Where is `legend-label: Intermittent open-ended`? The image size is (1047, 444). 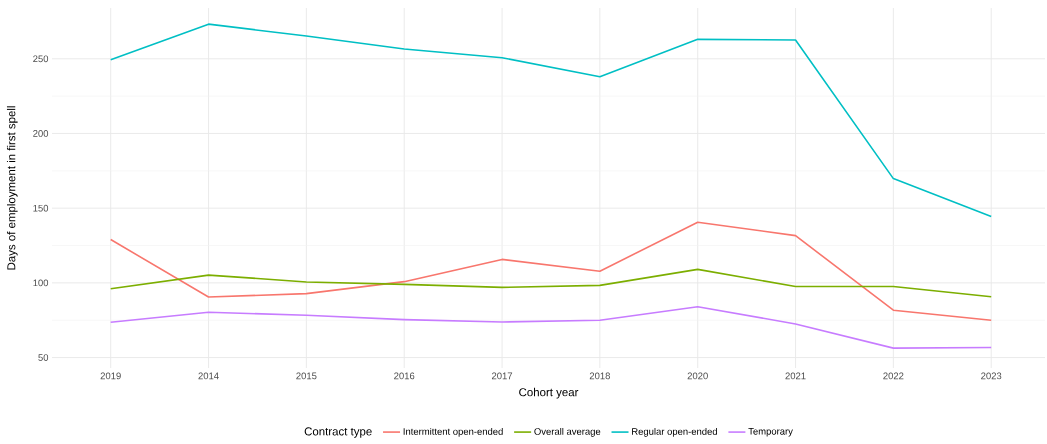
legend-label: Intermittent open-ended is located at coordinates (453, 432).